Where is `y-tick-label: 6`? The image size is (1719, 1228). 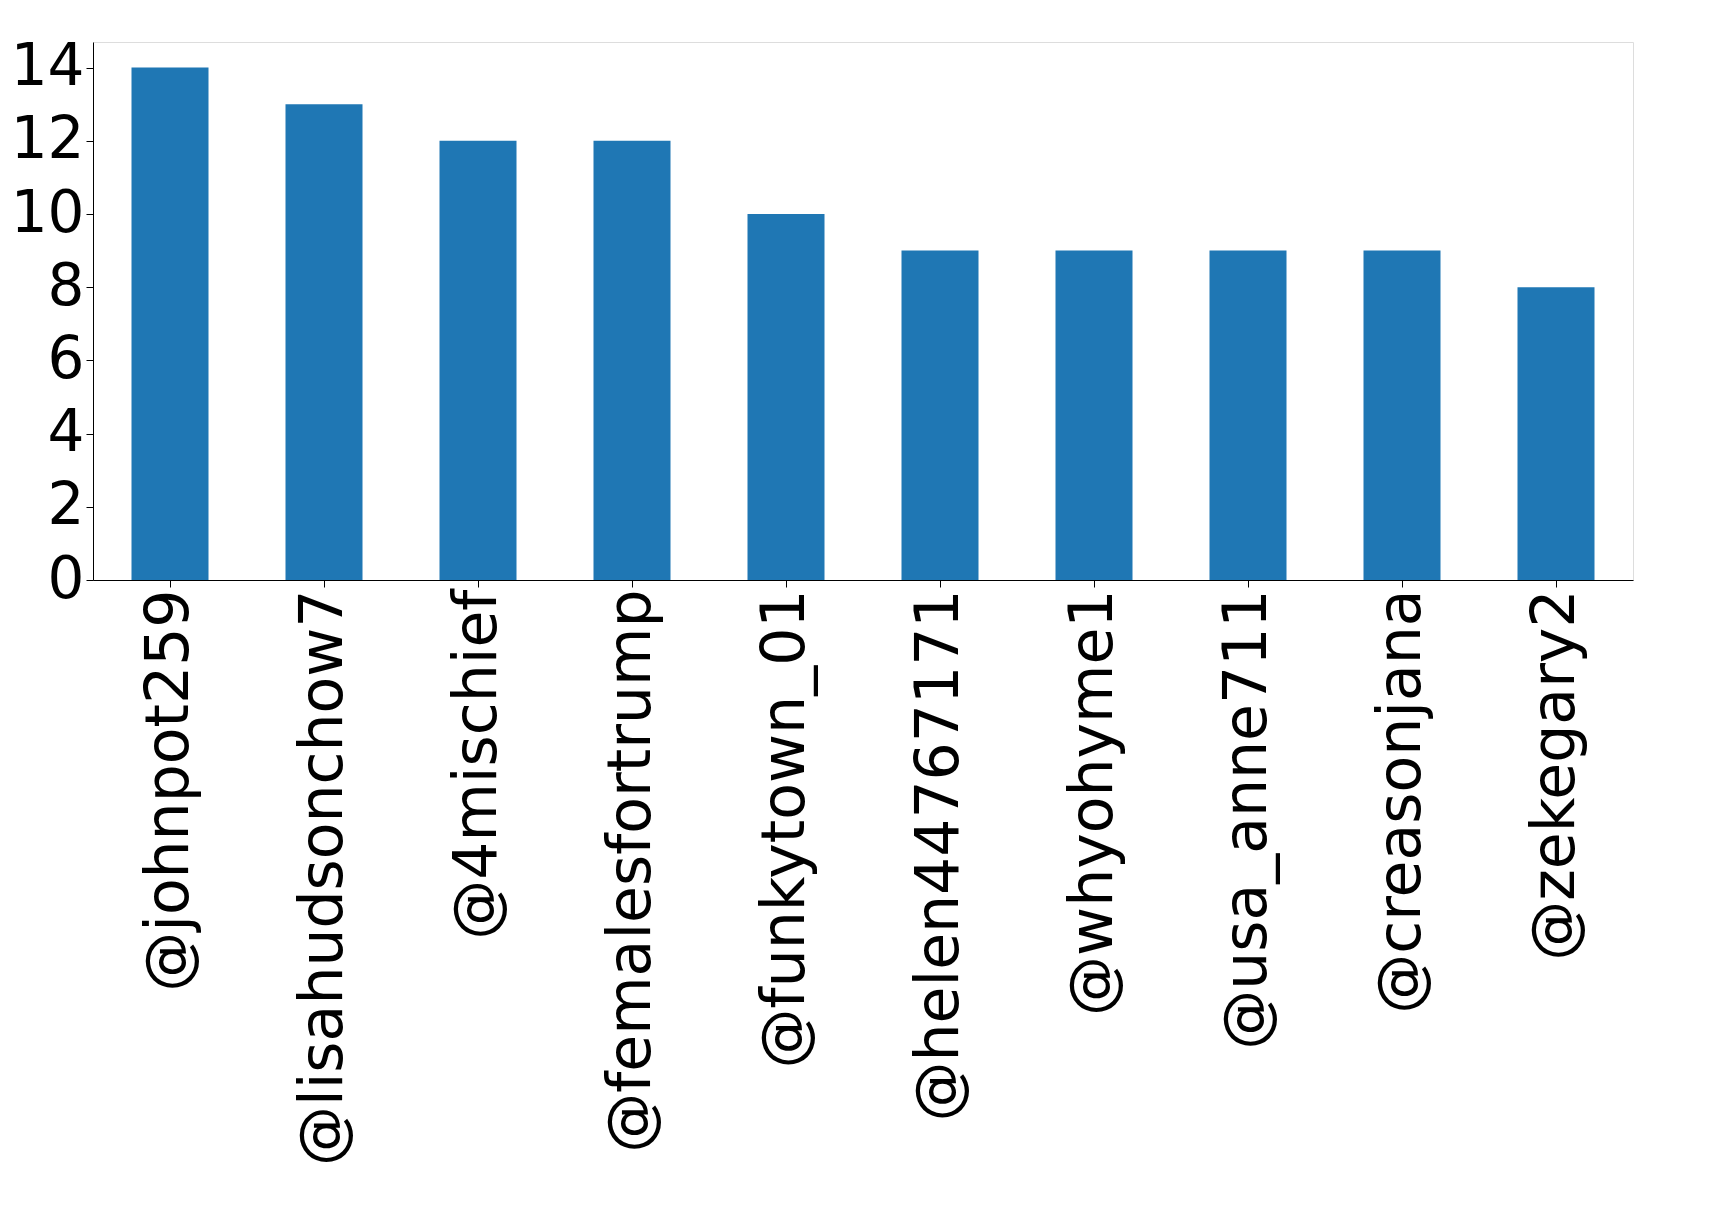
y-tick-label: 6 is located at coordinates (66, 357).